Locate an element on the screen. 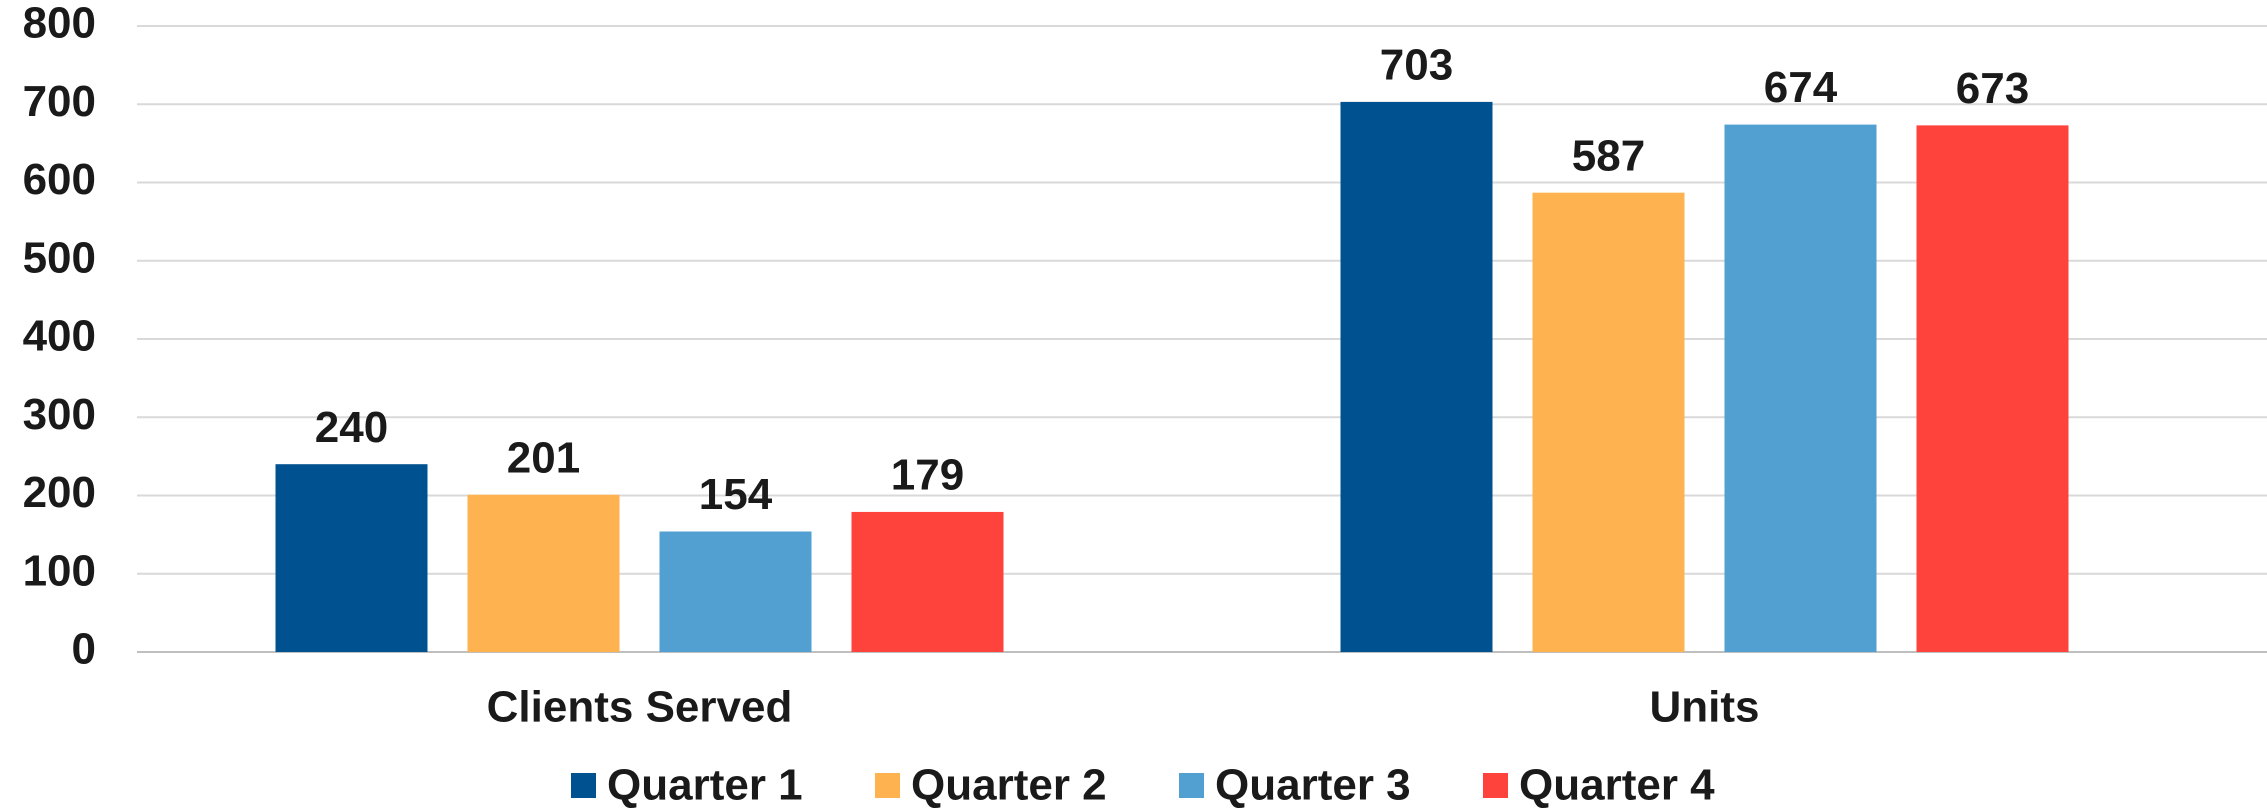 Image resolution: width=2267 pixels, height=808 pixels. x-tick-label: Clients Served is located at coordinates (640, 707).